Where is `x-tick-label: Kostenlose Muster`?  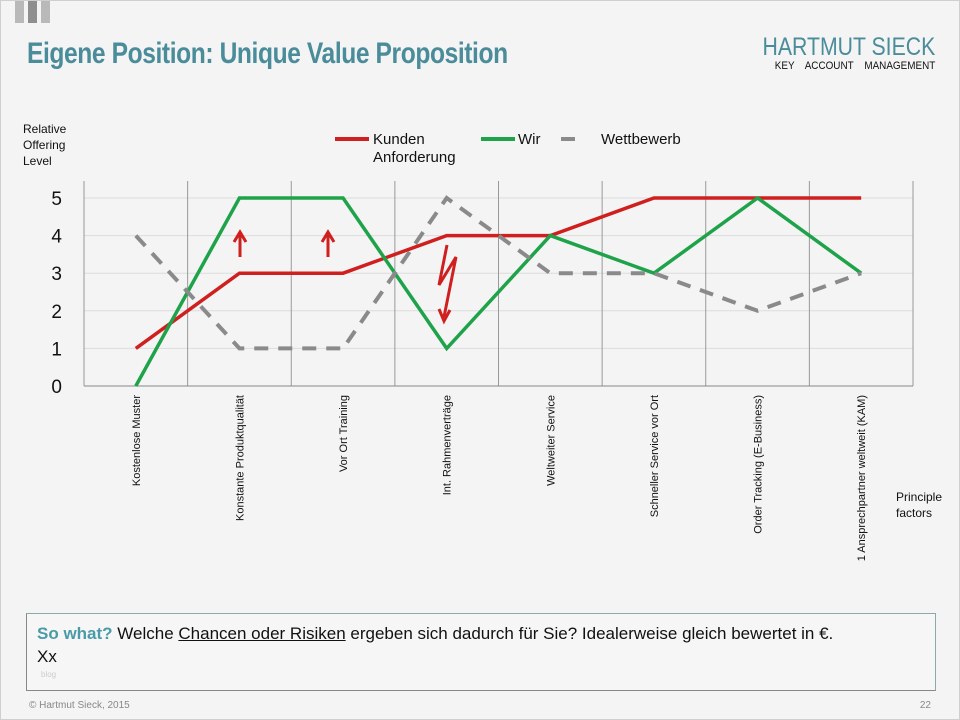
x-tick-label: Kostenlose Muster is located at coordinates (137, 440).